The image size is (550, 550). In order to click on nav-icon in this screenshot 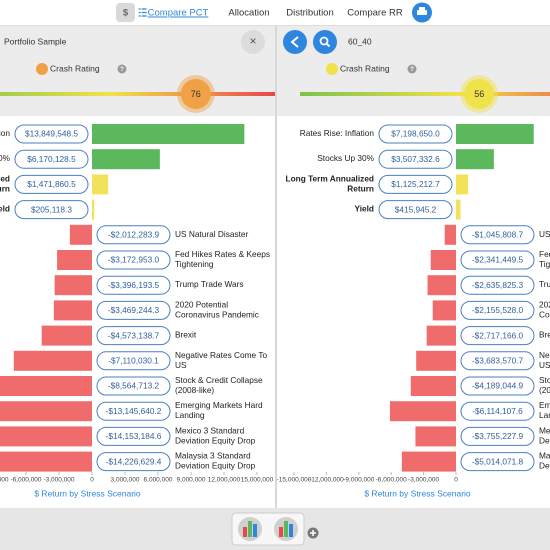, I will do `click(142, 12)`.